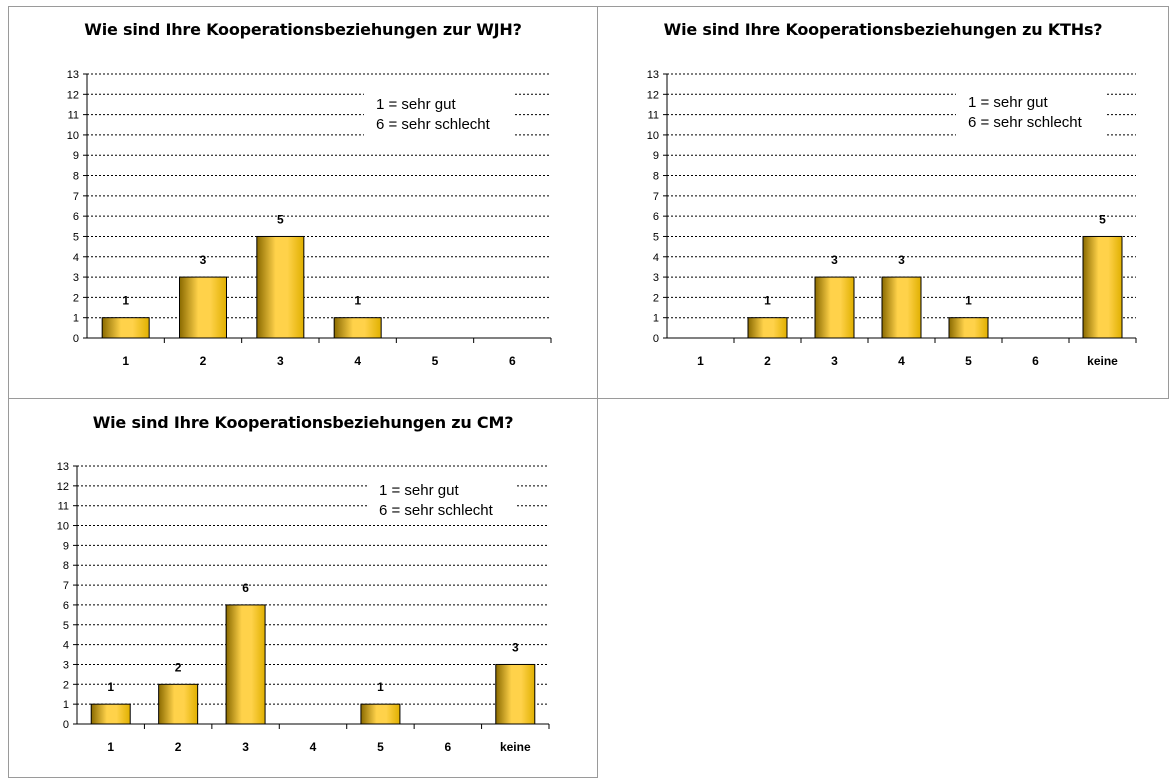 This screenshot has height=780, width=1175. I want to click on data-label: 2, so click(178, 667).